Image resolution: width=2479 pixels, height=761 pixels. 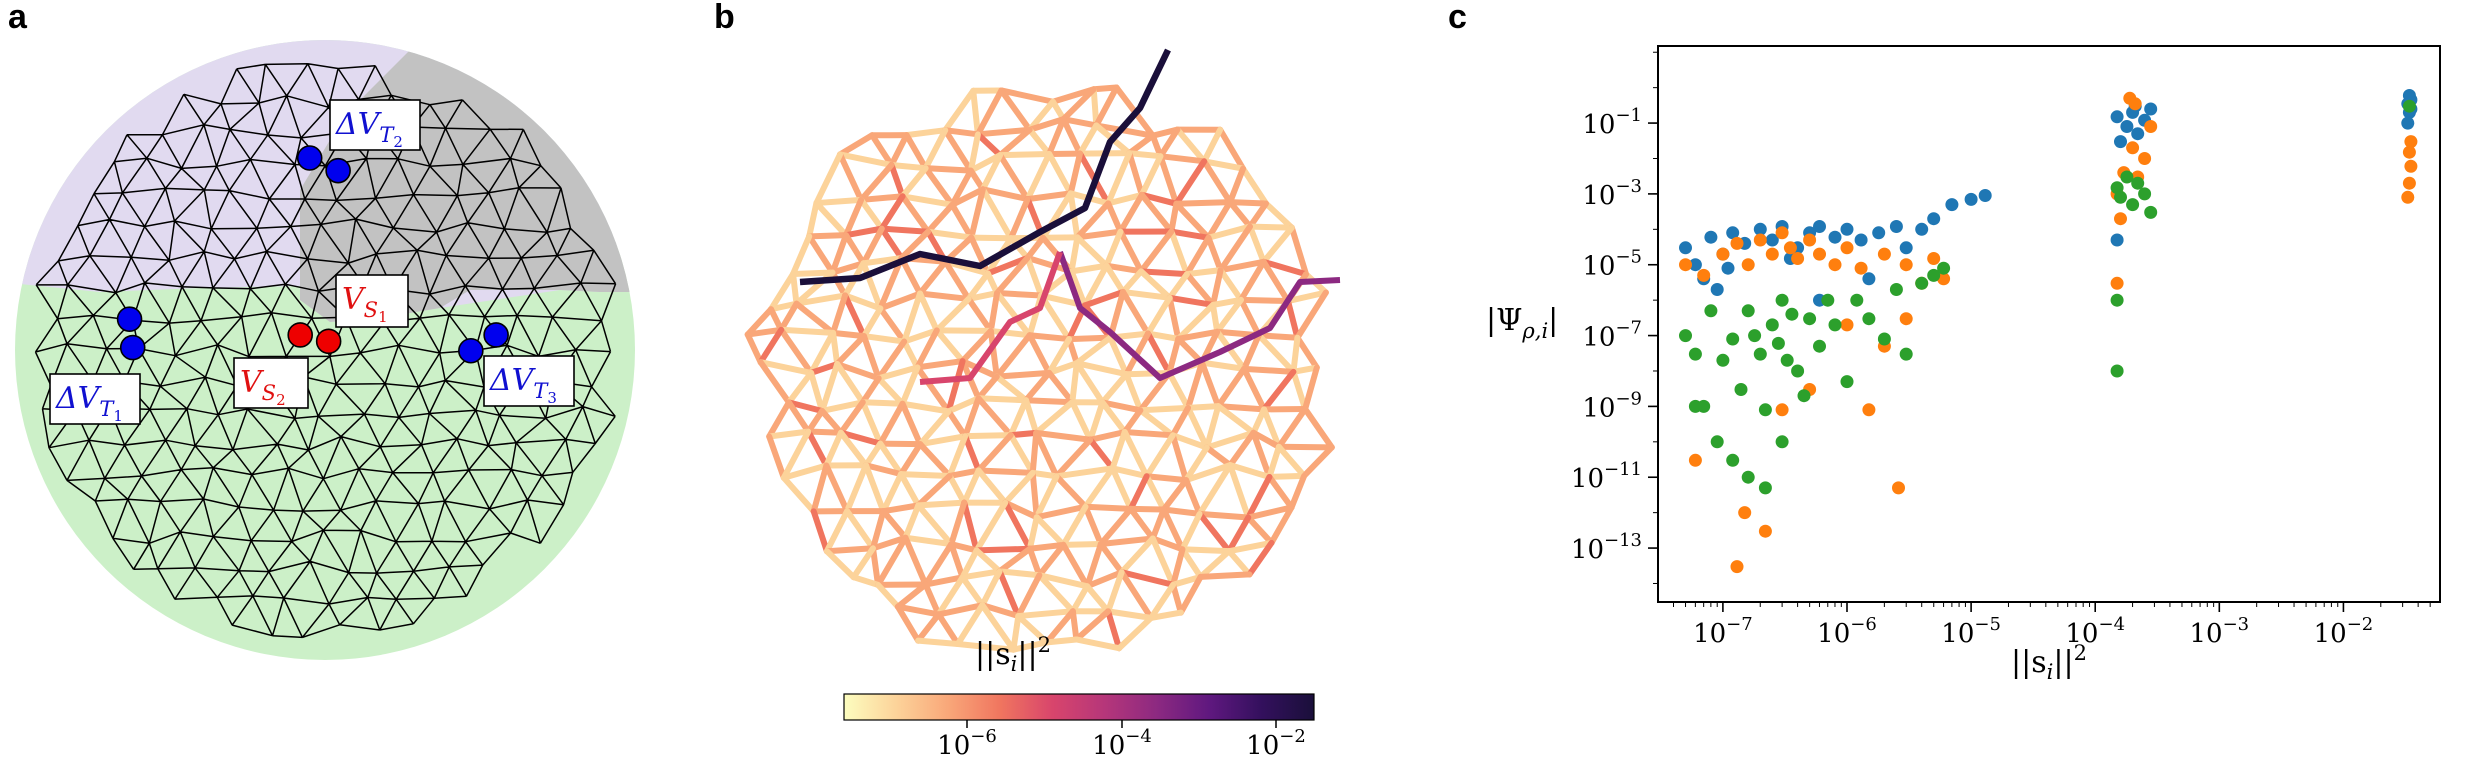 What do you see at coordinates (375, 125) in the screenshot?
I see `electrode-label-box` at bounding box center [375, 125].